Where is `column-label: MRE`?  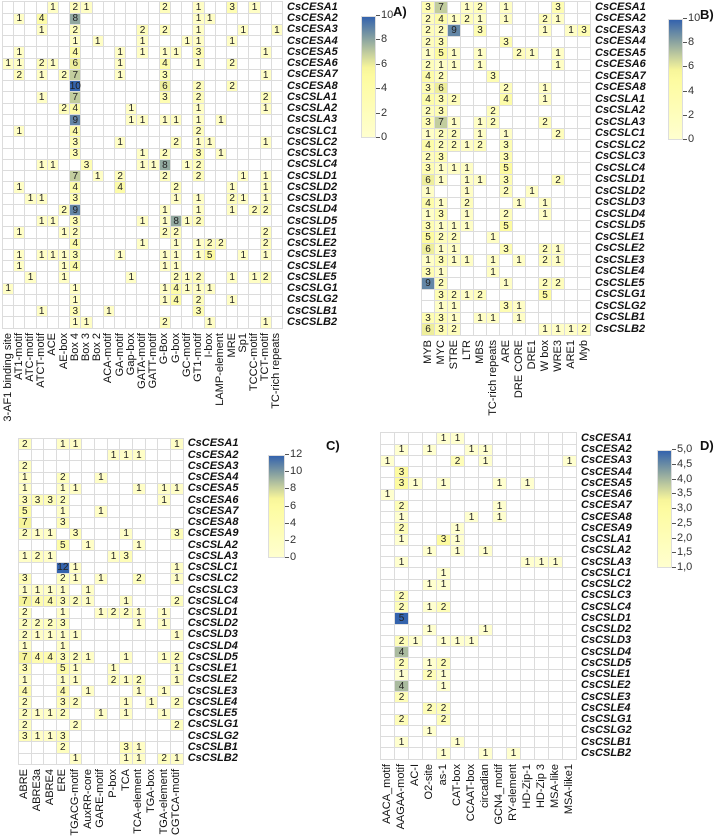
column-label: MRE is located at coordinates (231, 345).